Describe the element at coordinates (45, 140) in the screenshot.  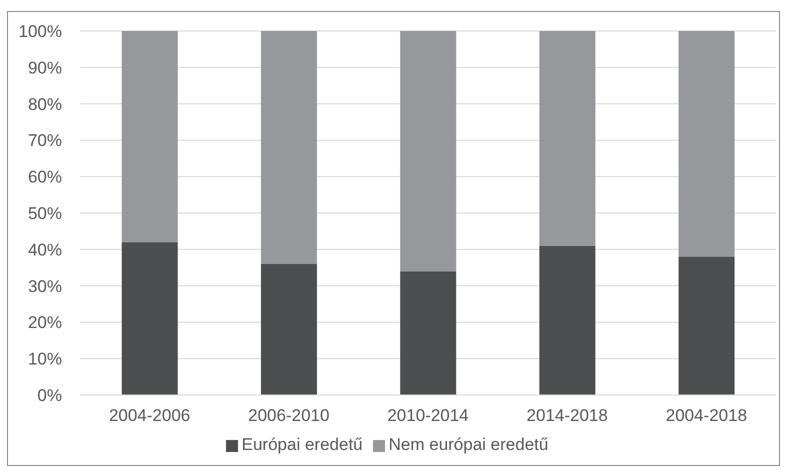
I see `y-tick-label: 70%` at that location.